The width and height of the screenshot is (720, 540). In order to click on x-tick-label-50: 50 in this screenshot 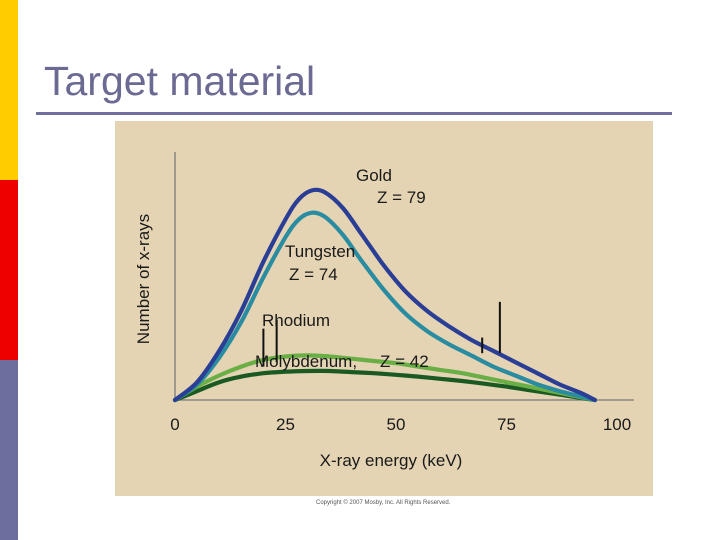, I will do `click(396, 424)`.